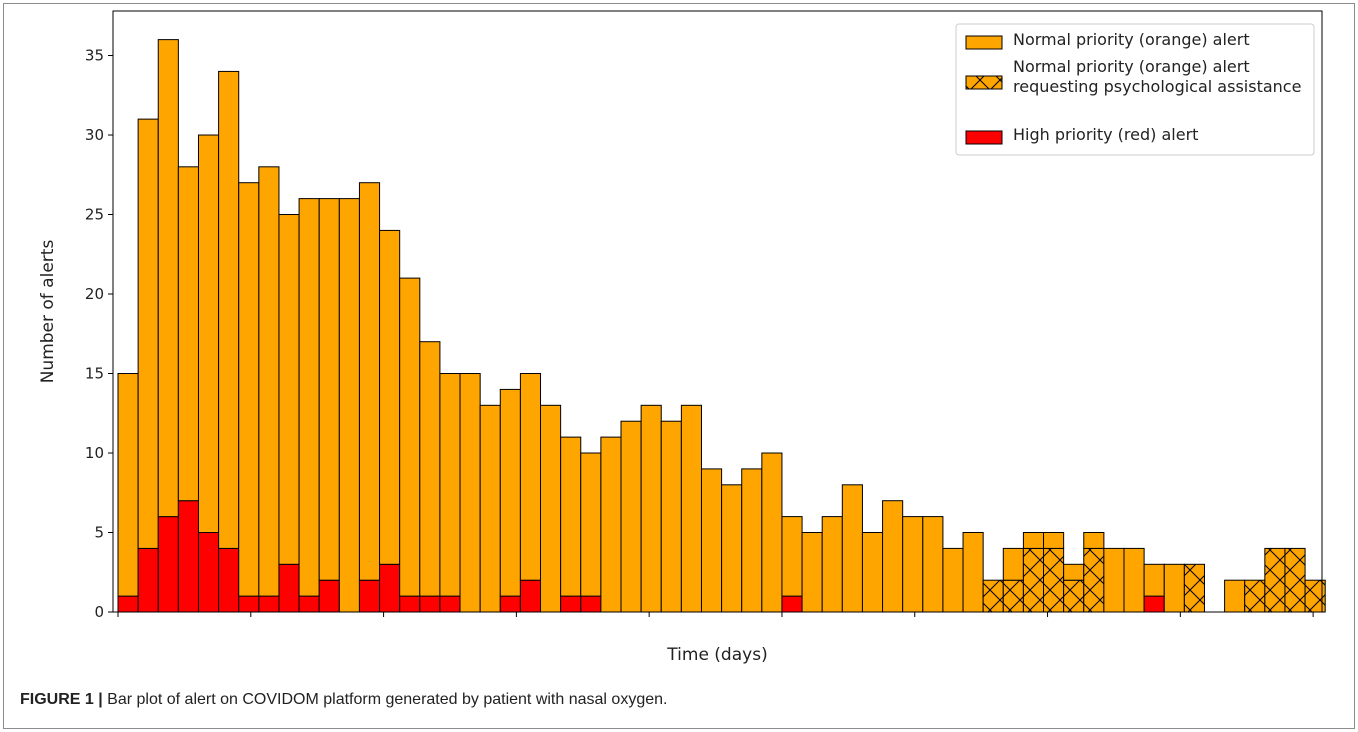 Image resolution: width=1358 pixels, height=732 pixels. I want to click on y-tick-label-15: 15, so click(94, 374).